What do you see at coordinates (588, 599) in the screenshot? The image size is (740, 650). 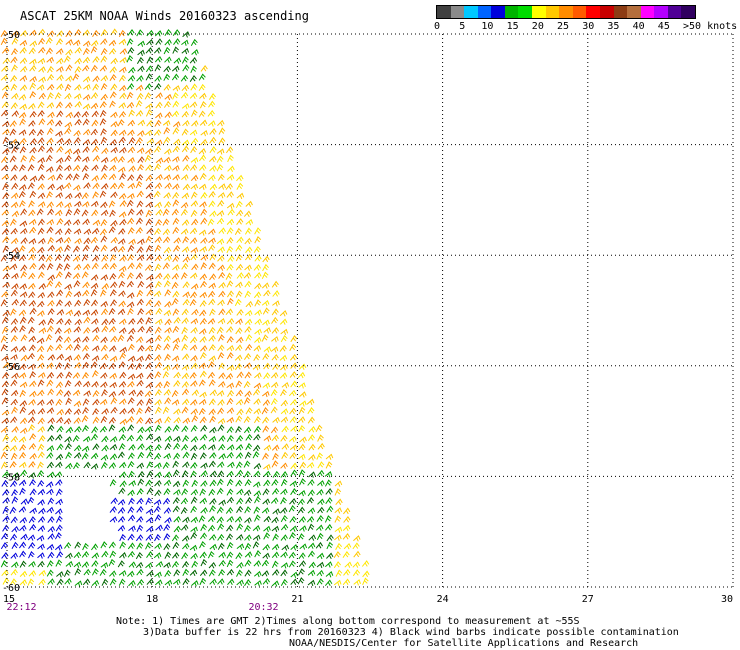 I see `lon-label: 27` at bounding box center [588, 599].